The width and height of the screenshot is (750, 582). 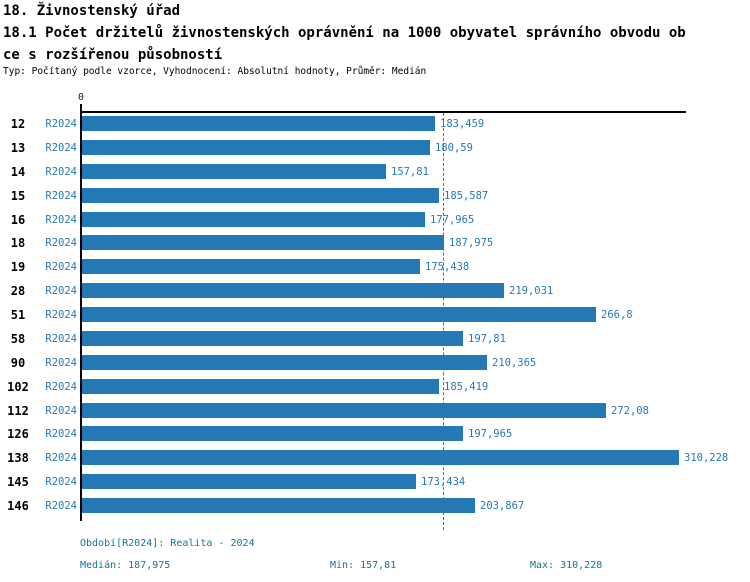 I want to click on chart-row: 90 R2024 210,365, so click(x=375, y=362).